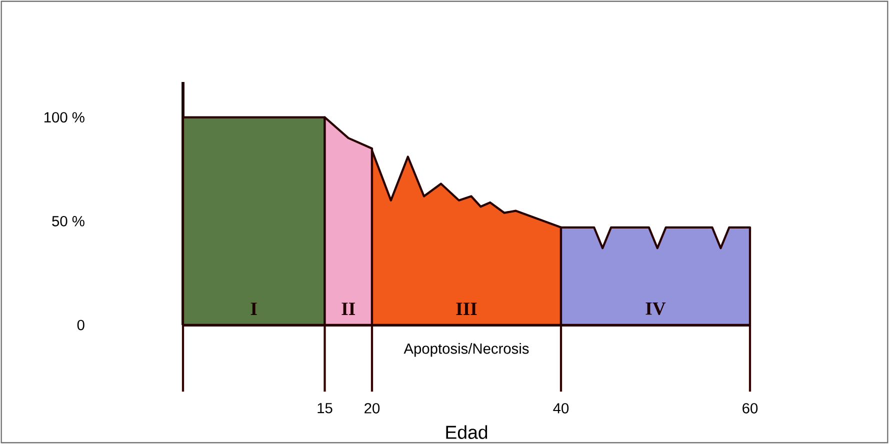 This screenshot has height=444, width=889. Describe the element at coordinates (656, 308) in the screenshot. I see `annotation: IV` at that location.